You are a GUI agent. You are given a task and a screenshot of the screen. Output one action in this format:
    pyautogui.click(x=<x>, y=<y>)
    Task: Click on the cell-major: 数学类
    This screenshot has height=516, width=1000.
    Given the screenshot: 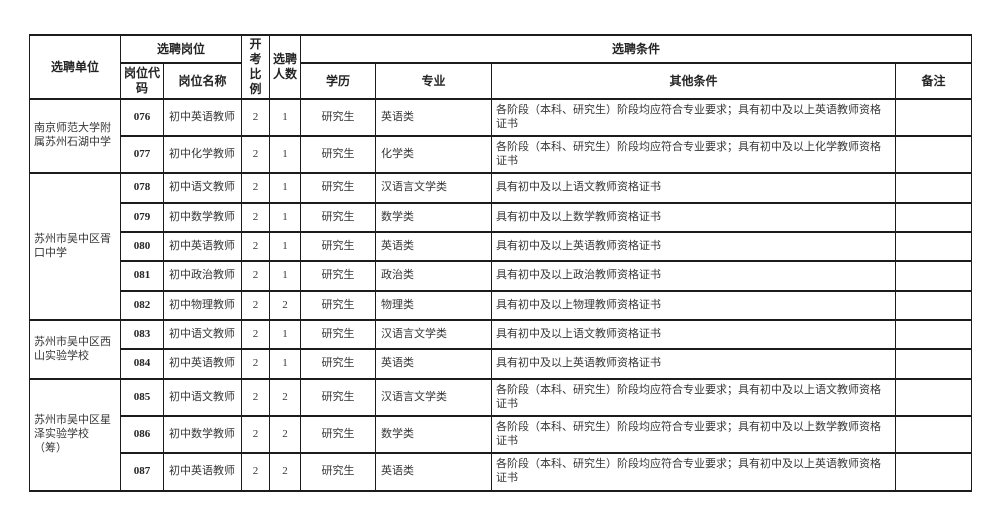 What is the action you would take?
    pyautogui.click(x=434, y=217)
    